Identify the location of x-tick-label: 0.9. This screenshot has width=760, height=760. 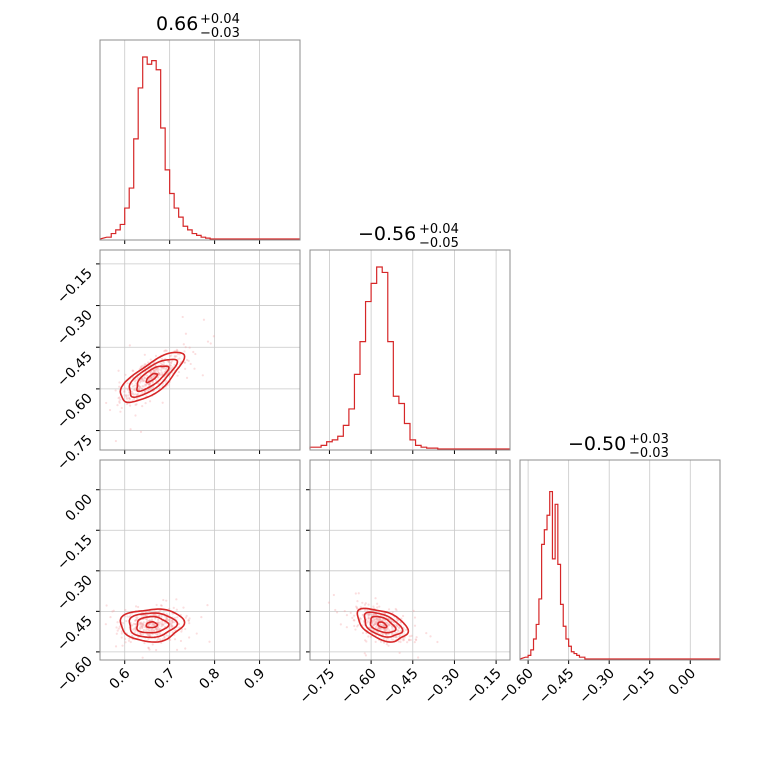
(254, 679).